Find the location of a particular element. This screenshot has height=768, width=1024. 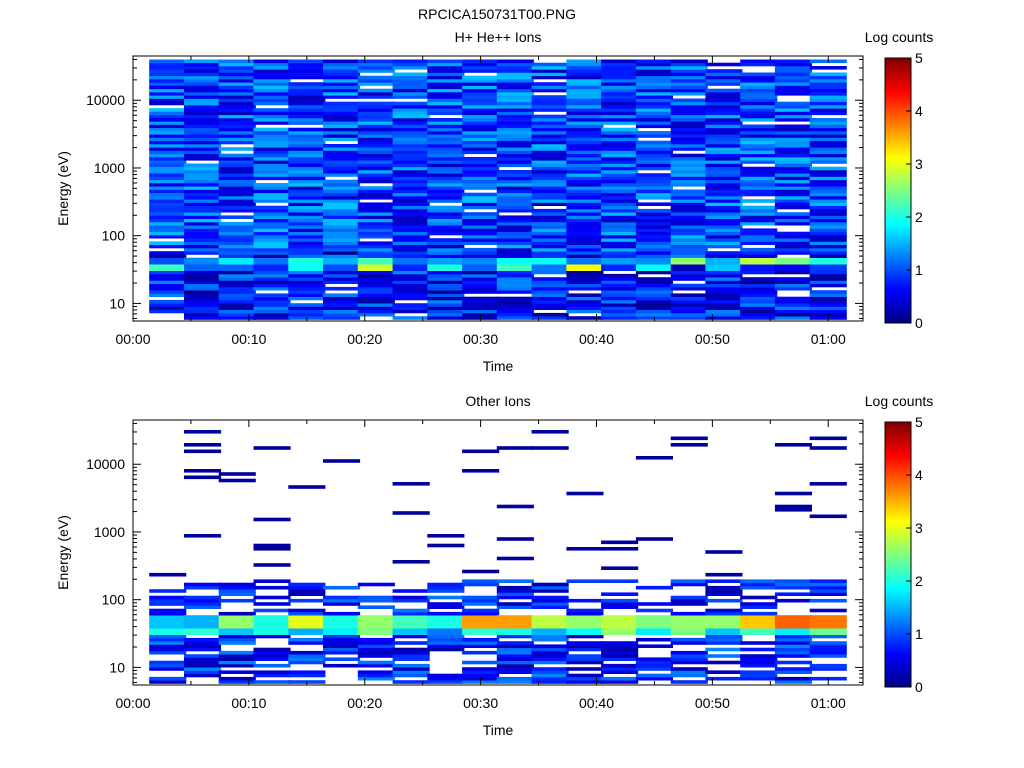

panel-title: H+ He++ Ions is located at coordinates (498, 37).